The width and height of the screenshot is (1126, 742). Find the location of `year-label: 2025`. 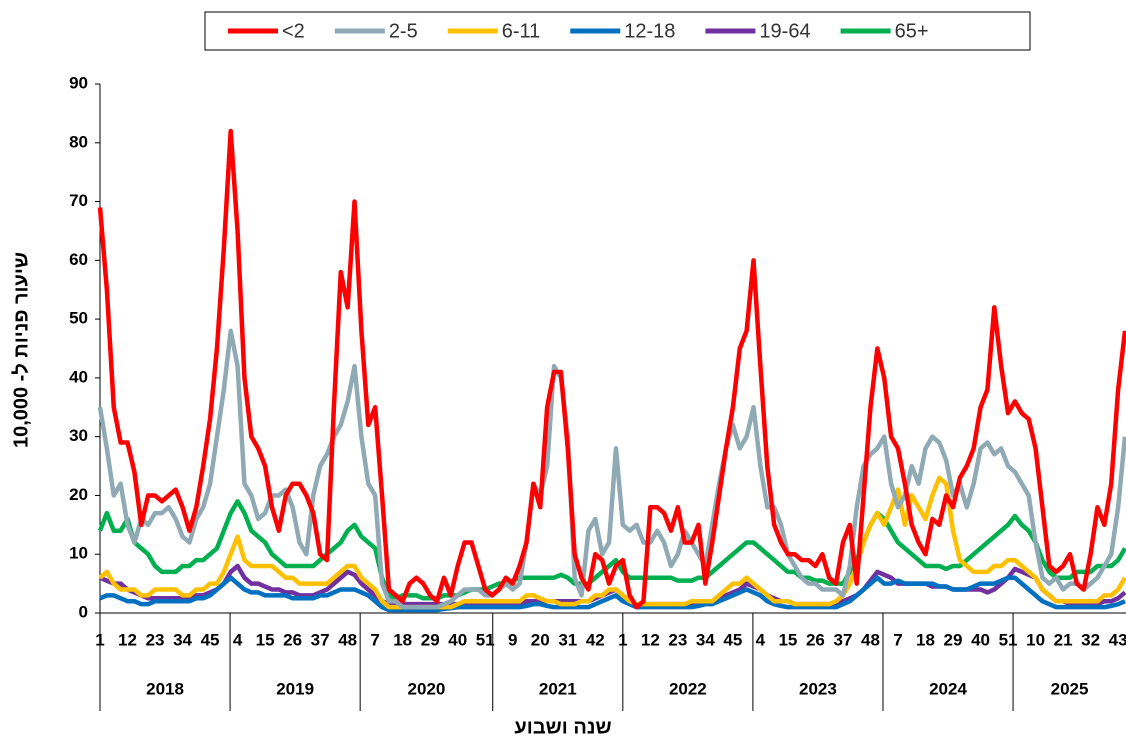

year-label: 2025 is located at coordinates (1070, 688).